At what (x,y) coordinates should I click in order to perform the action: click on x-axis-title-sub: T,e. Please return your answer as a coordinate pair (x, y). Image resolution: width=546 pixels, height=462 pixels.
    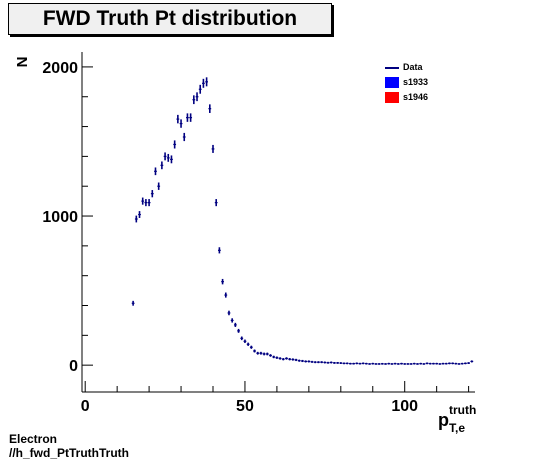
    Looking at the image, I should click on (457, 428).